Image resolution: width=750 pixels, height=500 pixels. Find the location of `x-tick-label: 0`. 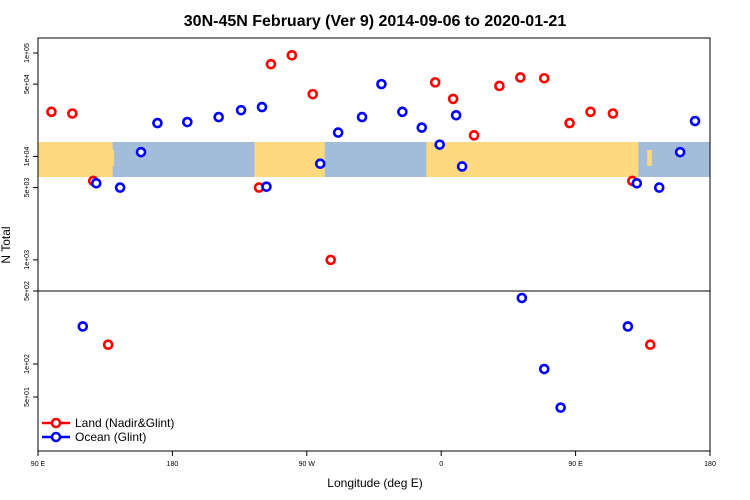

x-tick-label: 0 is located at coordinates (441, 464).